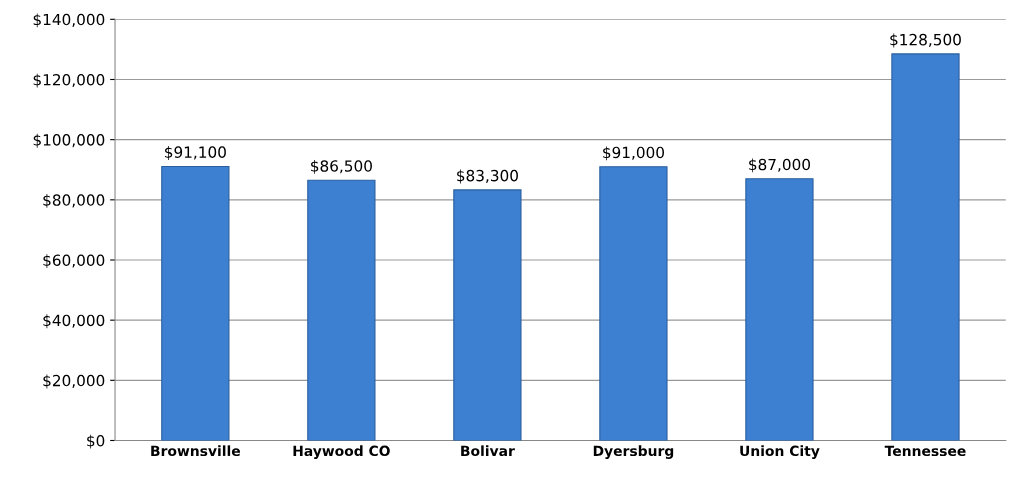 The width and height of the screenshot is (1018, 483). What do you see at coordinates (925, 40) in the screenshot?
I see `data-label: $128,500` at bounding box center [925, 40].